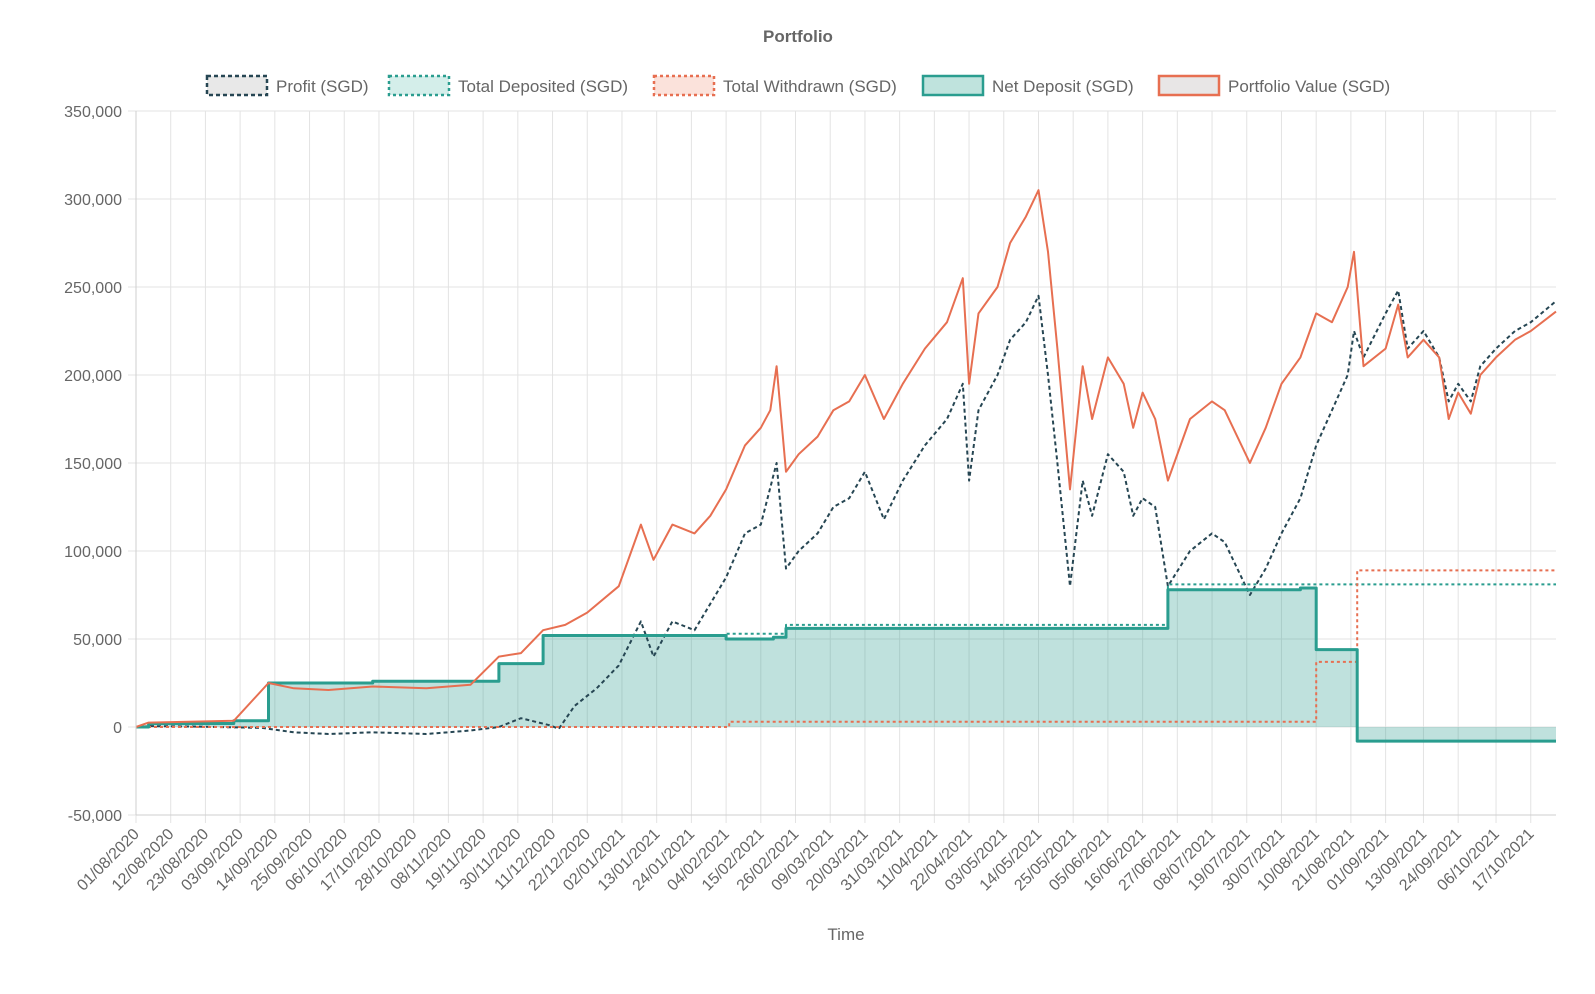 The width and height of the screenshot is (1595, 994). Describe the element at coordinates (543, 86) in the screenshot. I see `legend-label: Total Deposited (SGD)` at that location.